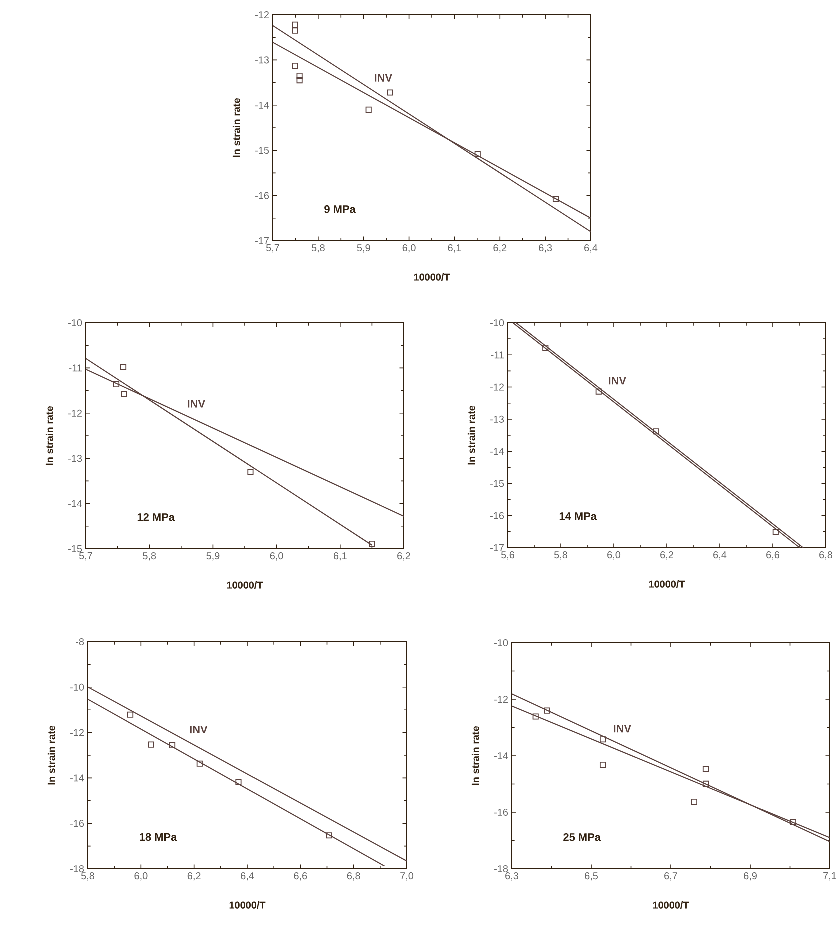  Describe the element at coordinates (578, 516) in the screenshot. I see `annotation: 14 MPa` at that location.